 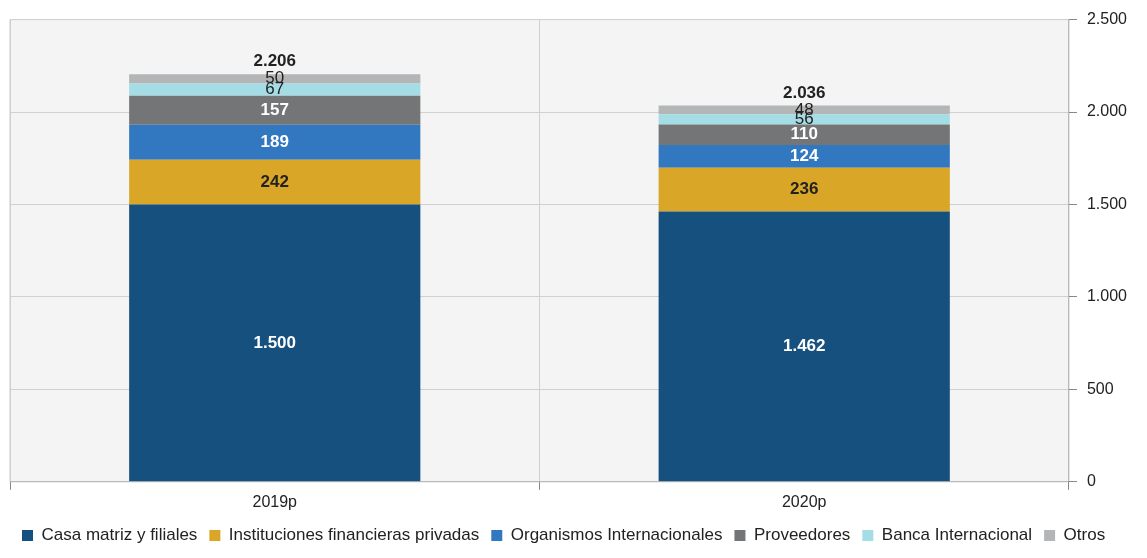 I want to click on data-label: 236, so click(x=804, y=189).